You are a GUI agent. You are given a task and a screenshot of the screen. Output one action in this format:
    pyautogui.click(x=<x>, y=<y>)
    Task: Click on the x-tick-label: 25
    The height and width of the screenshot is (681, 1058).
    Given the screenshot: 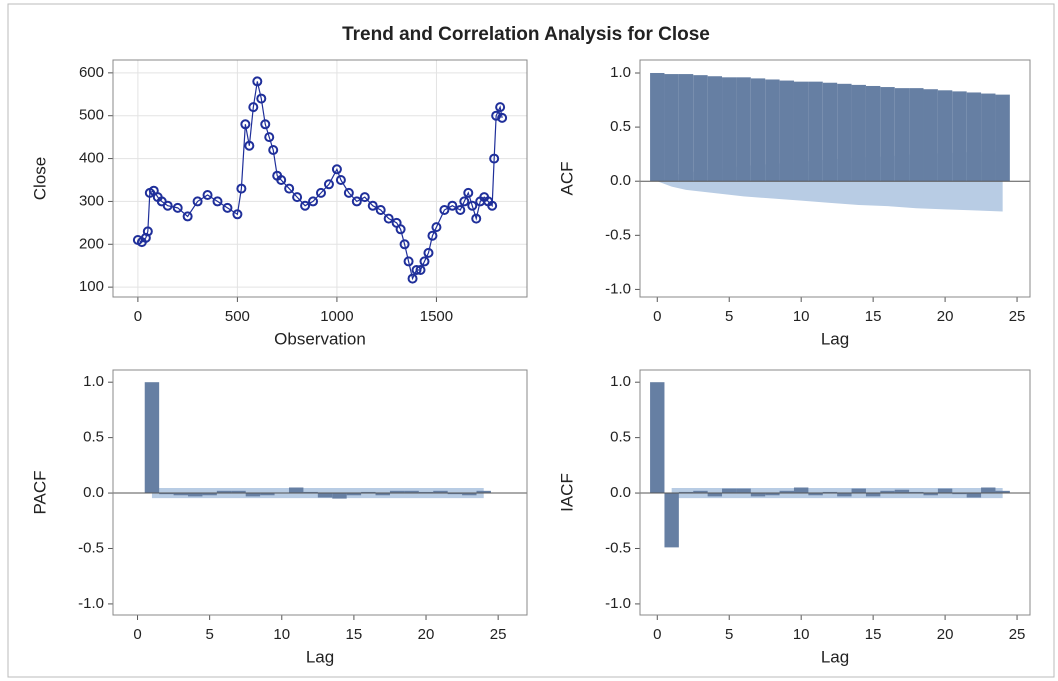 What is the action you would take?
    pyautogui.click(x=1017, y=634)
    